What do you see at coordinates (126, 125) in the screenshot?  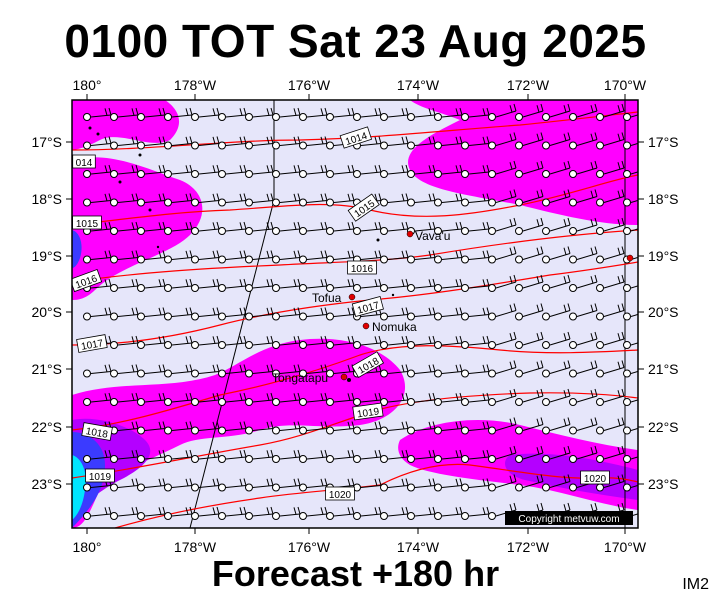 I see `rain-area-north-west` at bounding box center [126, 125].